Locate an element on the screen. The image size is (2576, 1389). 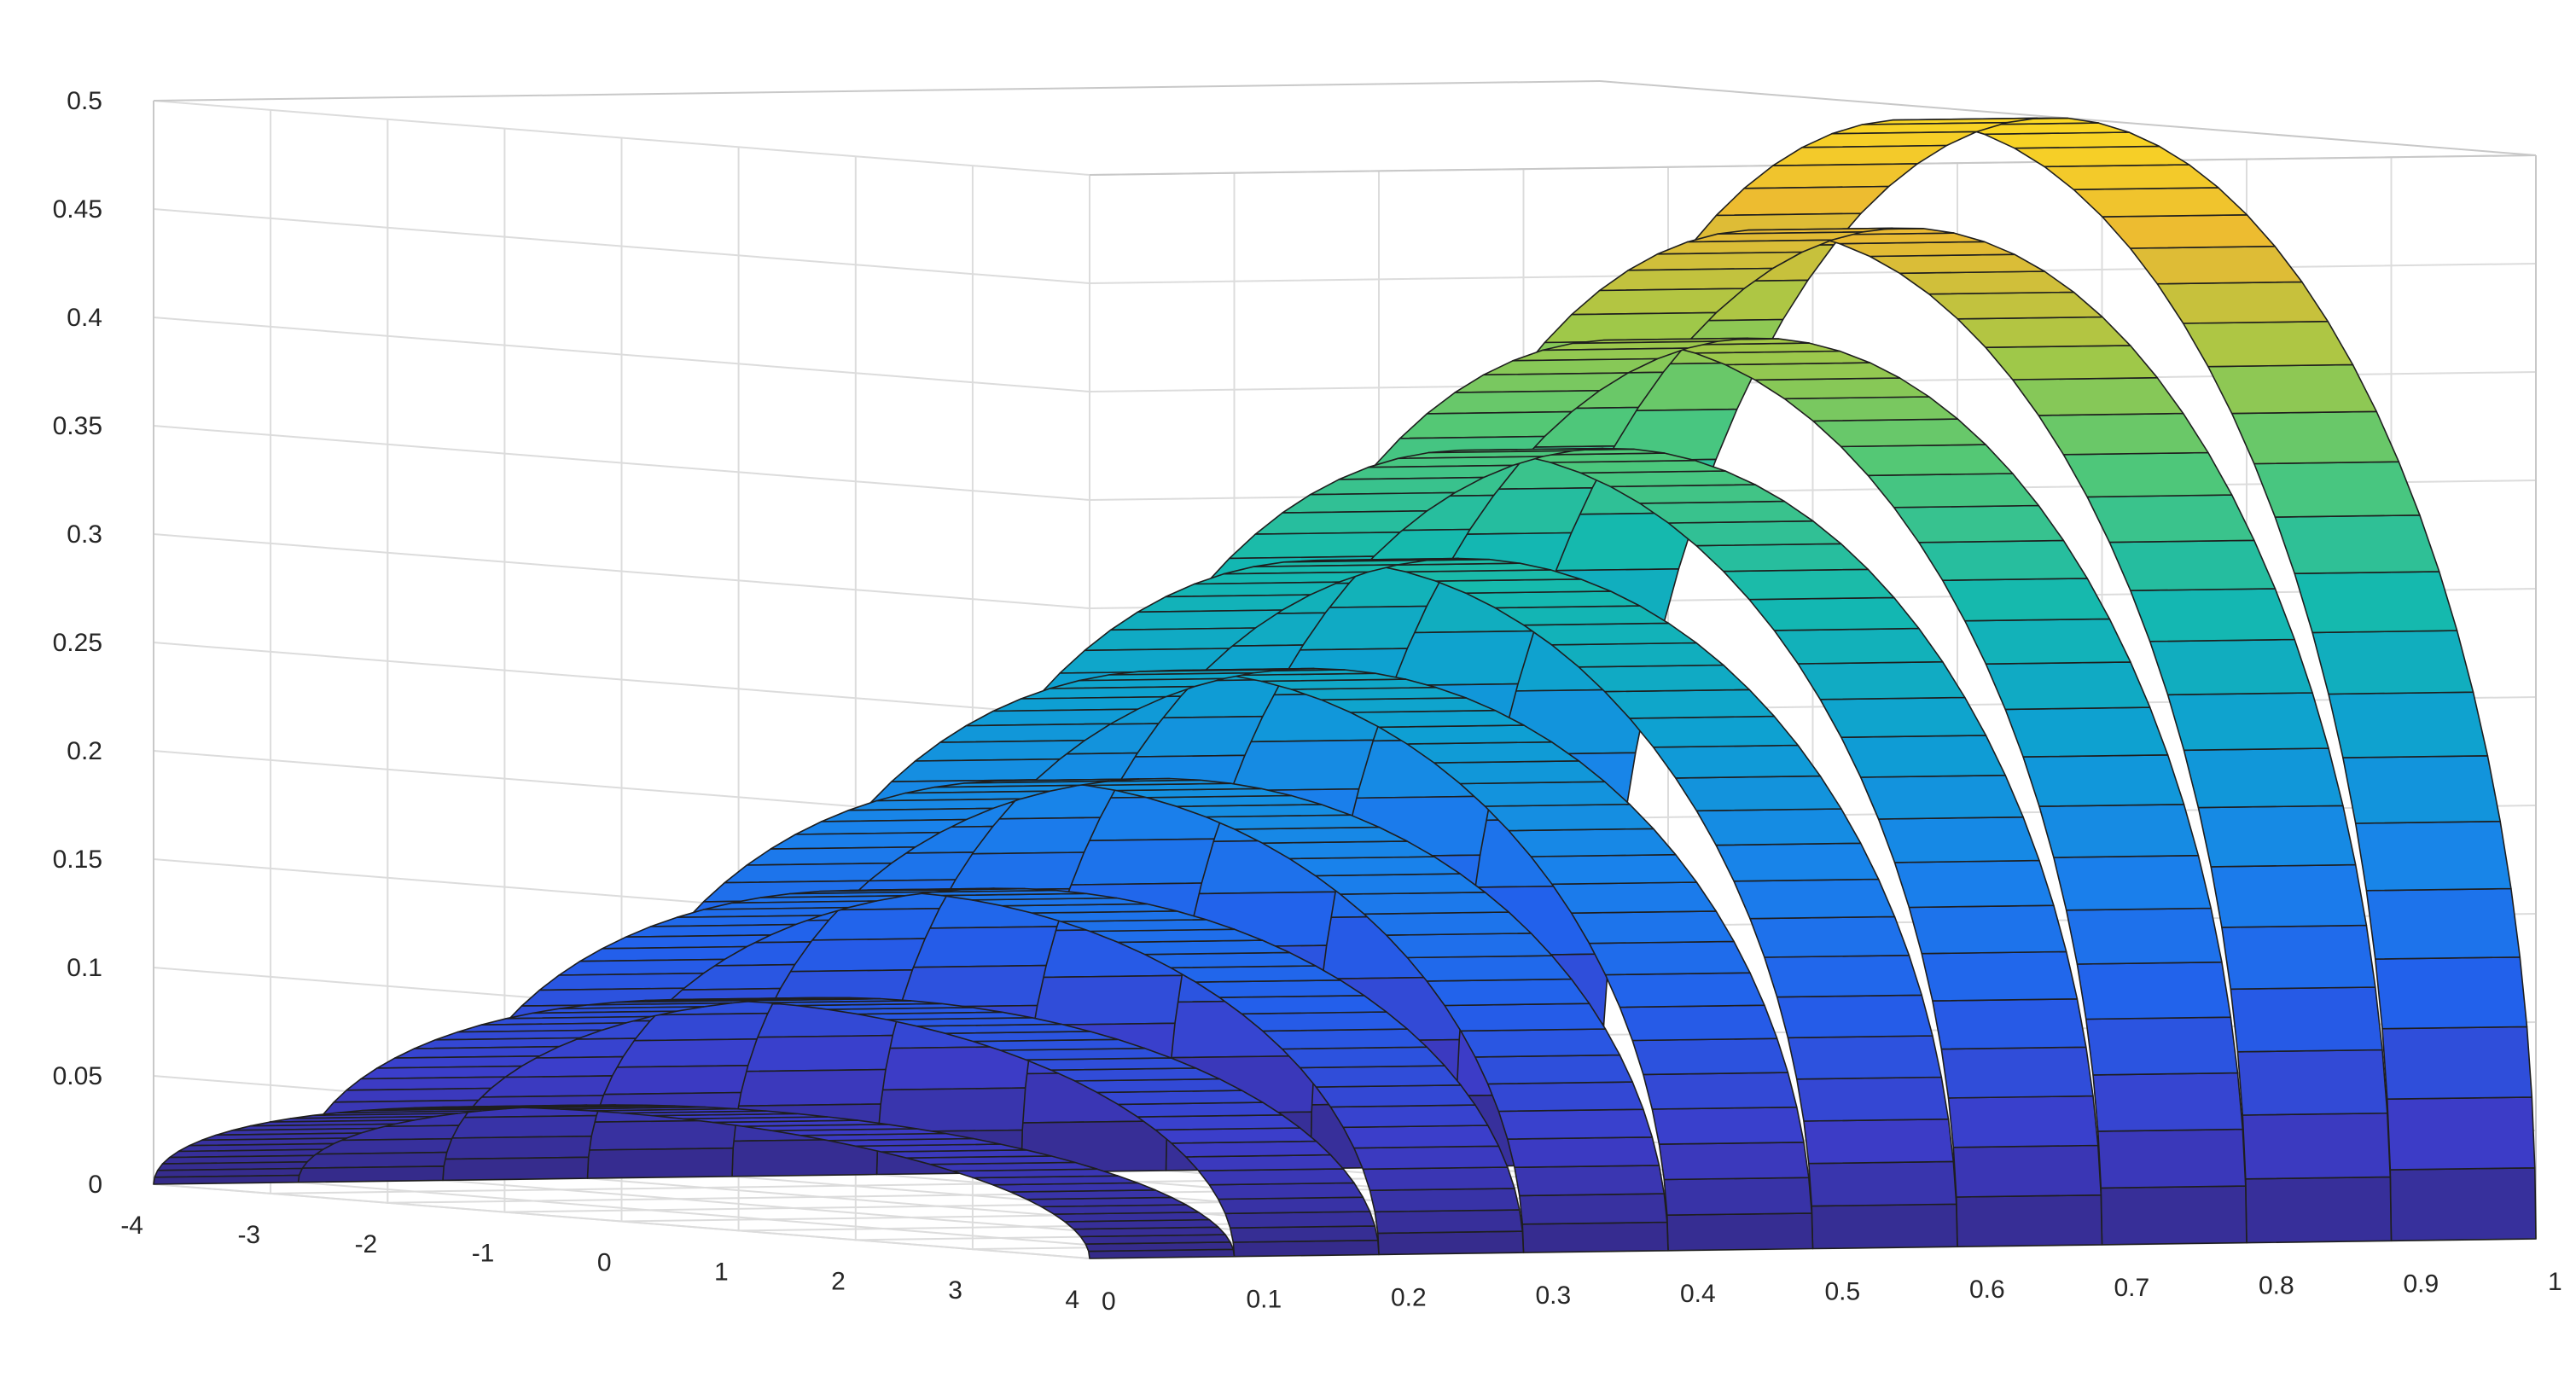
z-tick-label: 0.45 is located at coordinates (77, 209).